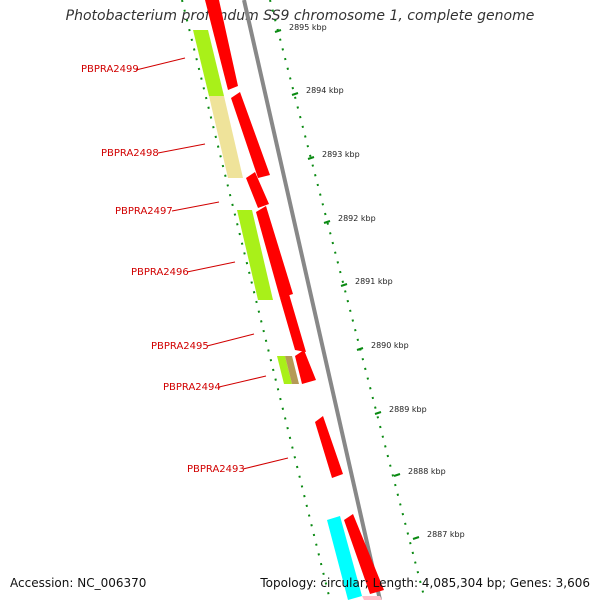 The height and width of the screenshot is (600, 600). I want to click on tick-label: 2890 kbp, so click(390, 345).